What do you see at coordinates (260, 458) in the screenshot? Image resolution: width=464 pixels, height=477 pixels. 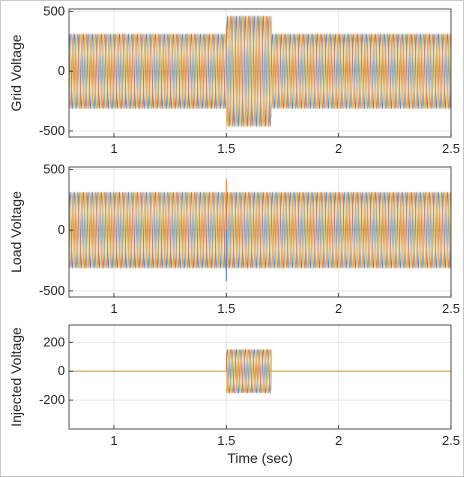 I see `x-axis-label: Time (sec)` at bounding box center [260, 458].